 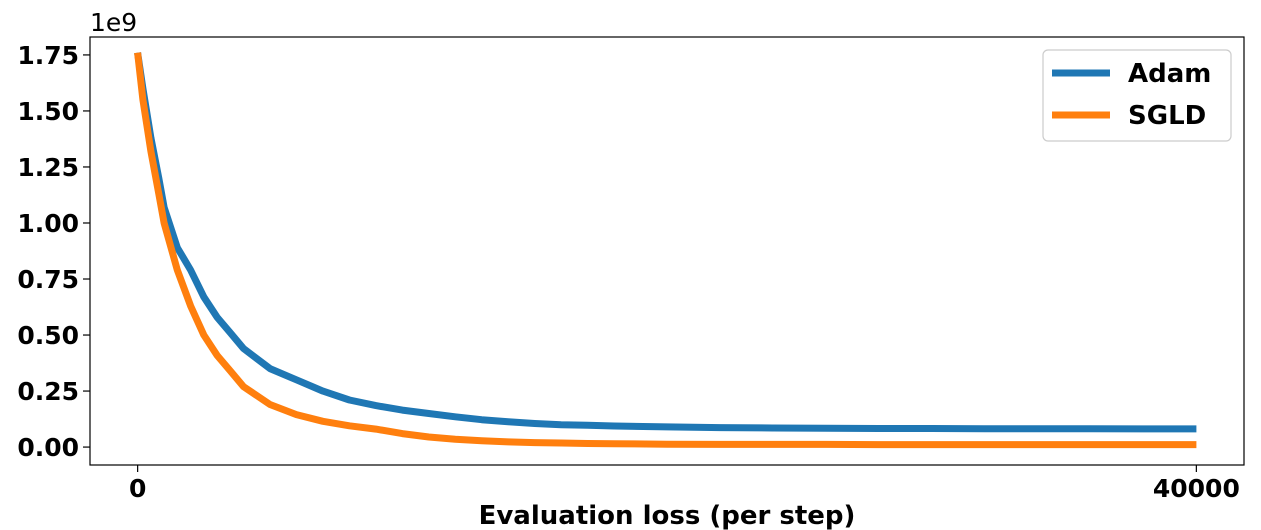 What do you see at coordinates (48, 167) in the screenshot?
I see `y-tick-label: 1.25` at bounding box center [48, 167].